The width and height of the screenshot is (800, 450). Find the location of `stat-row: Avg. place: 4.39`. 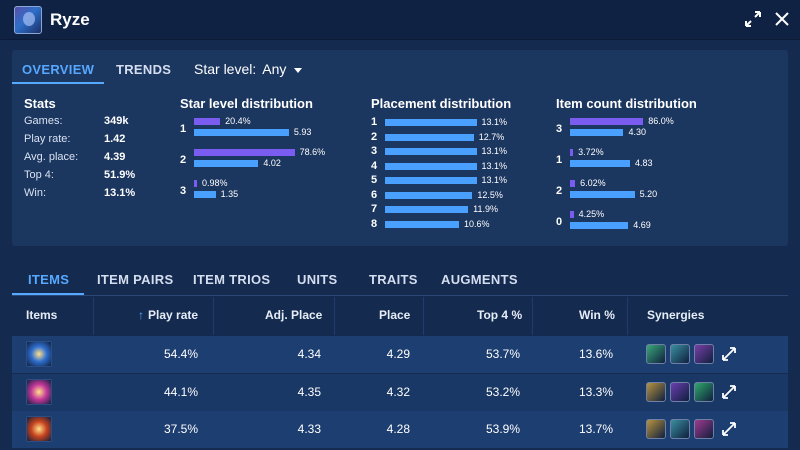

stat-row: Avg. place: 4.39 is located at coordinates (89, 158).